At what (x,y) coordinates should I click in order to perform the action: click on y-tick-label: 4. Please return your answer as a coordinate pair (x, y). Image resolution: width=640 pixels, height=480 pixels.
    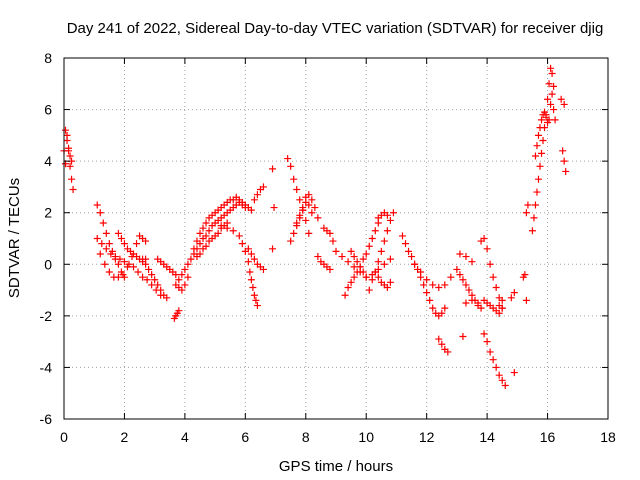
    Looking at the image, I should click on (48, 161).